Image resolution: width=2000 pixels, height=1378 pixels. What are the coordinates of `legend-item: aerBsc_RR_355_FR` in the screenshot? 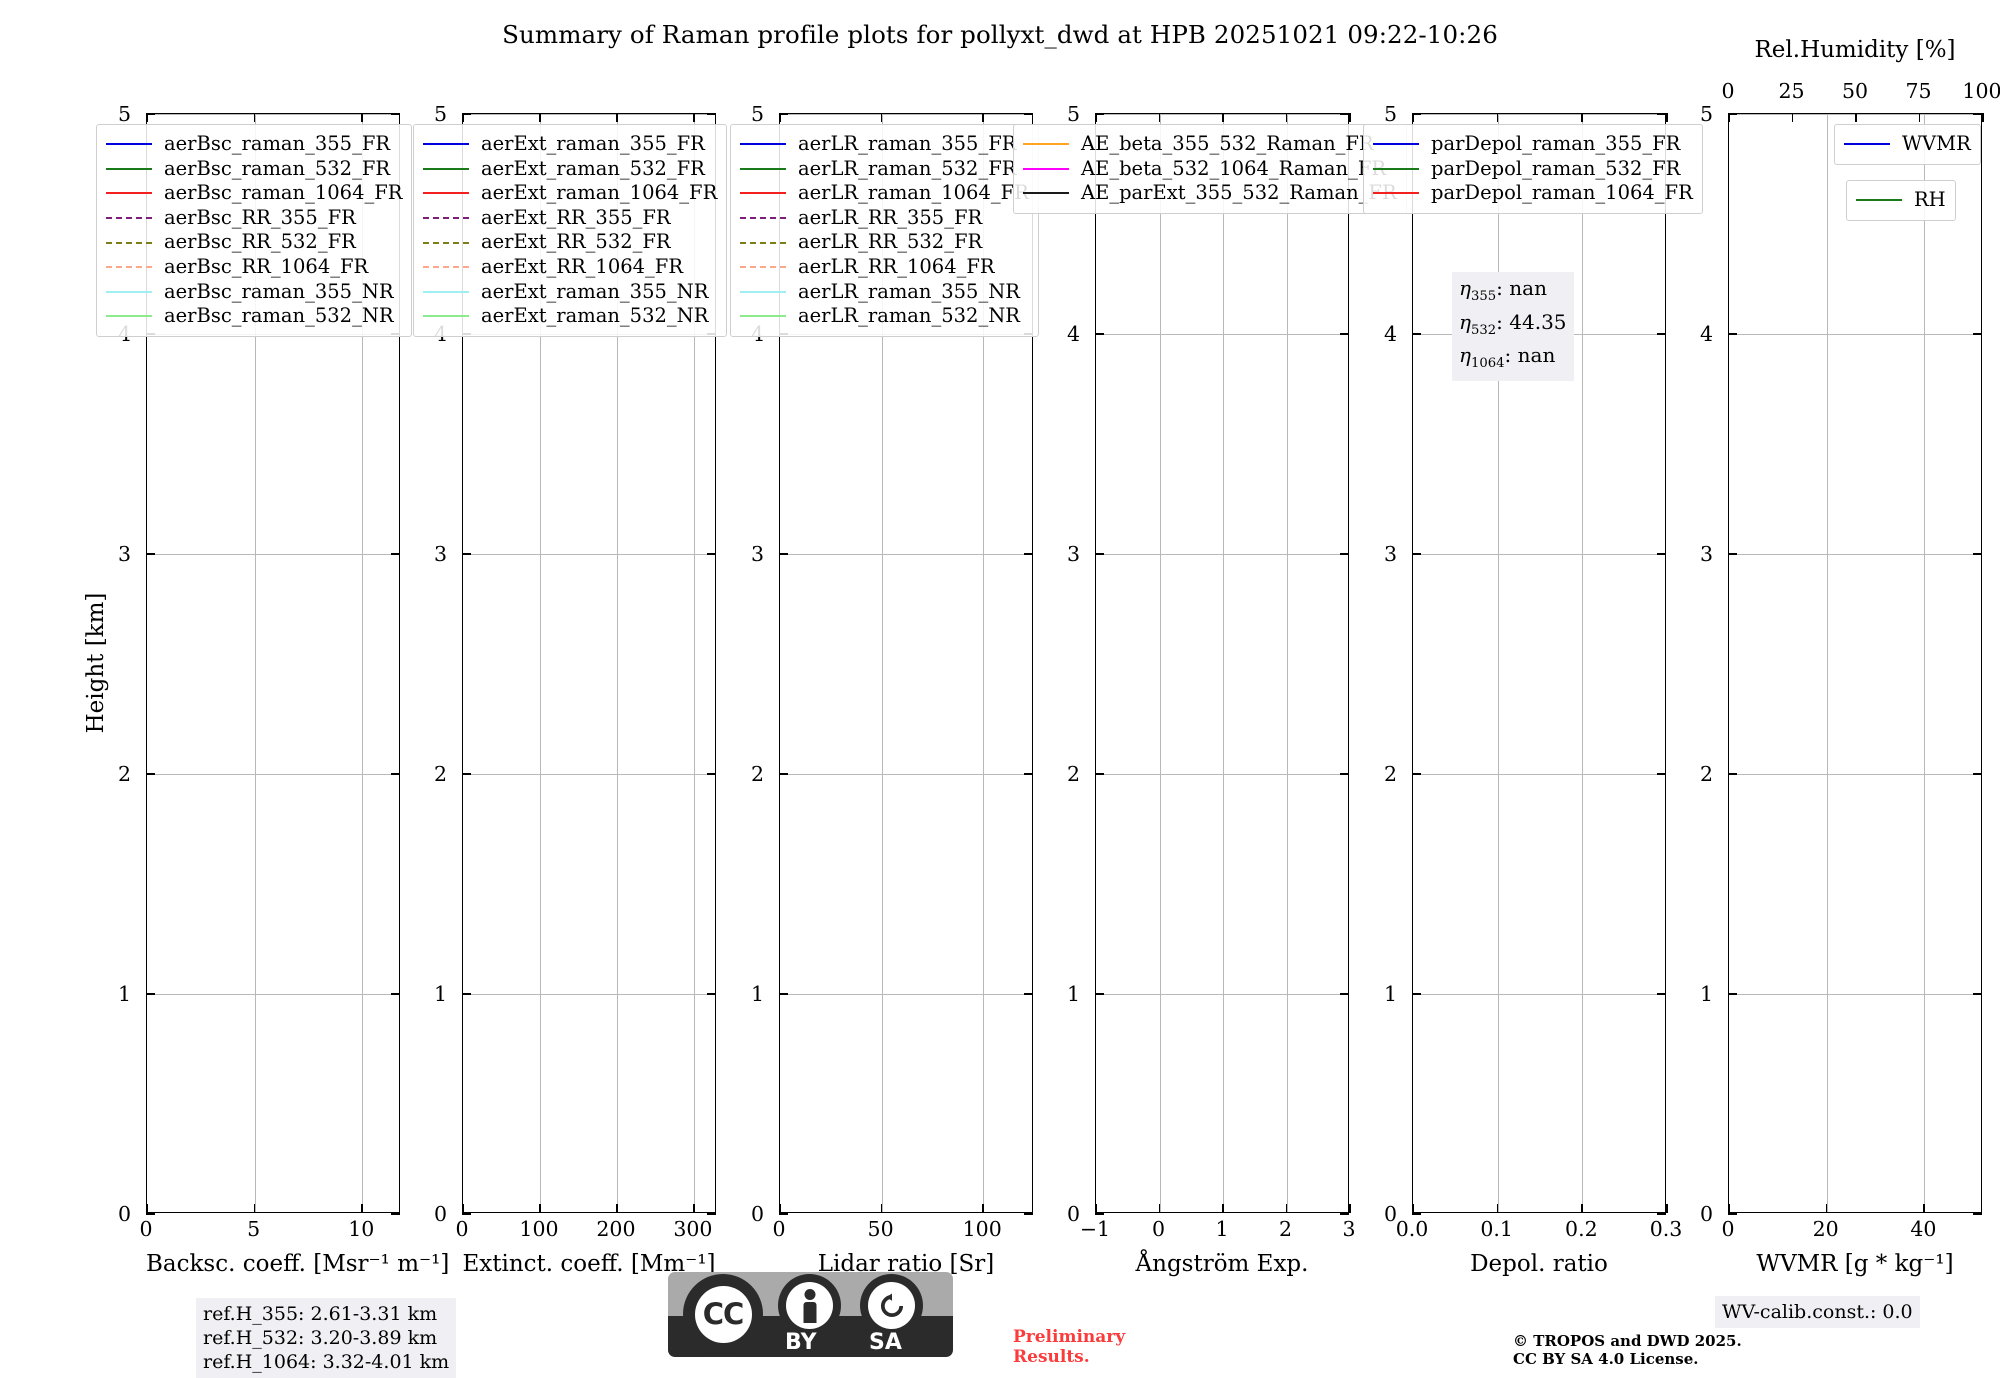 It's located at (254, 218).